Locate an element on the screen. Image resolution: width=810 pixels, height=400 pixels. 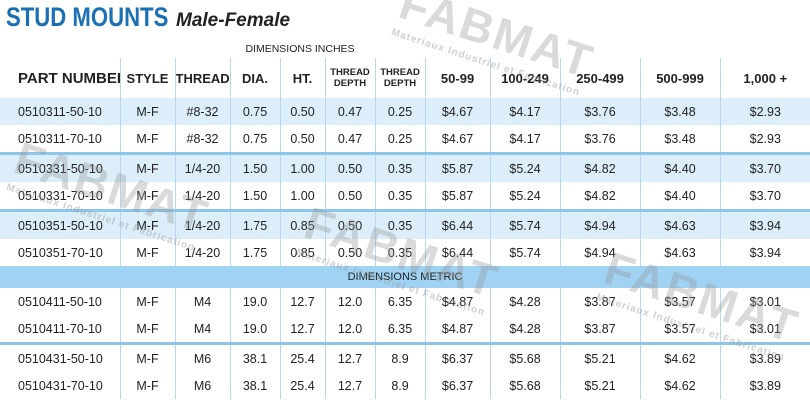
cell-price-100-249: $5.74 is located at coordinates (525, 224).